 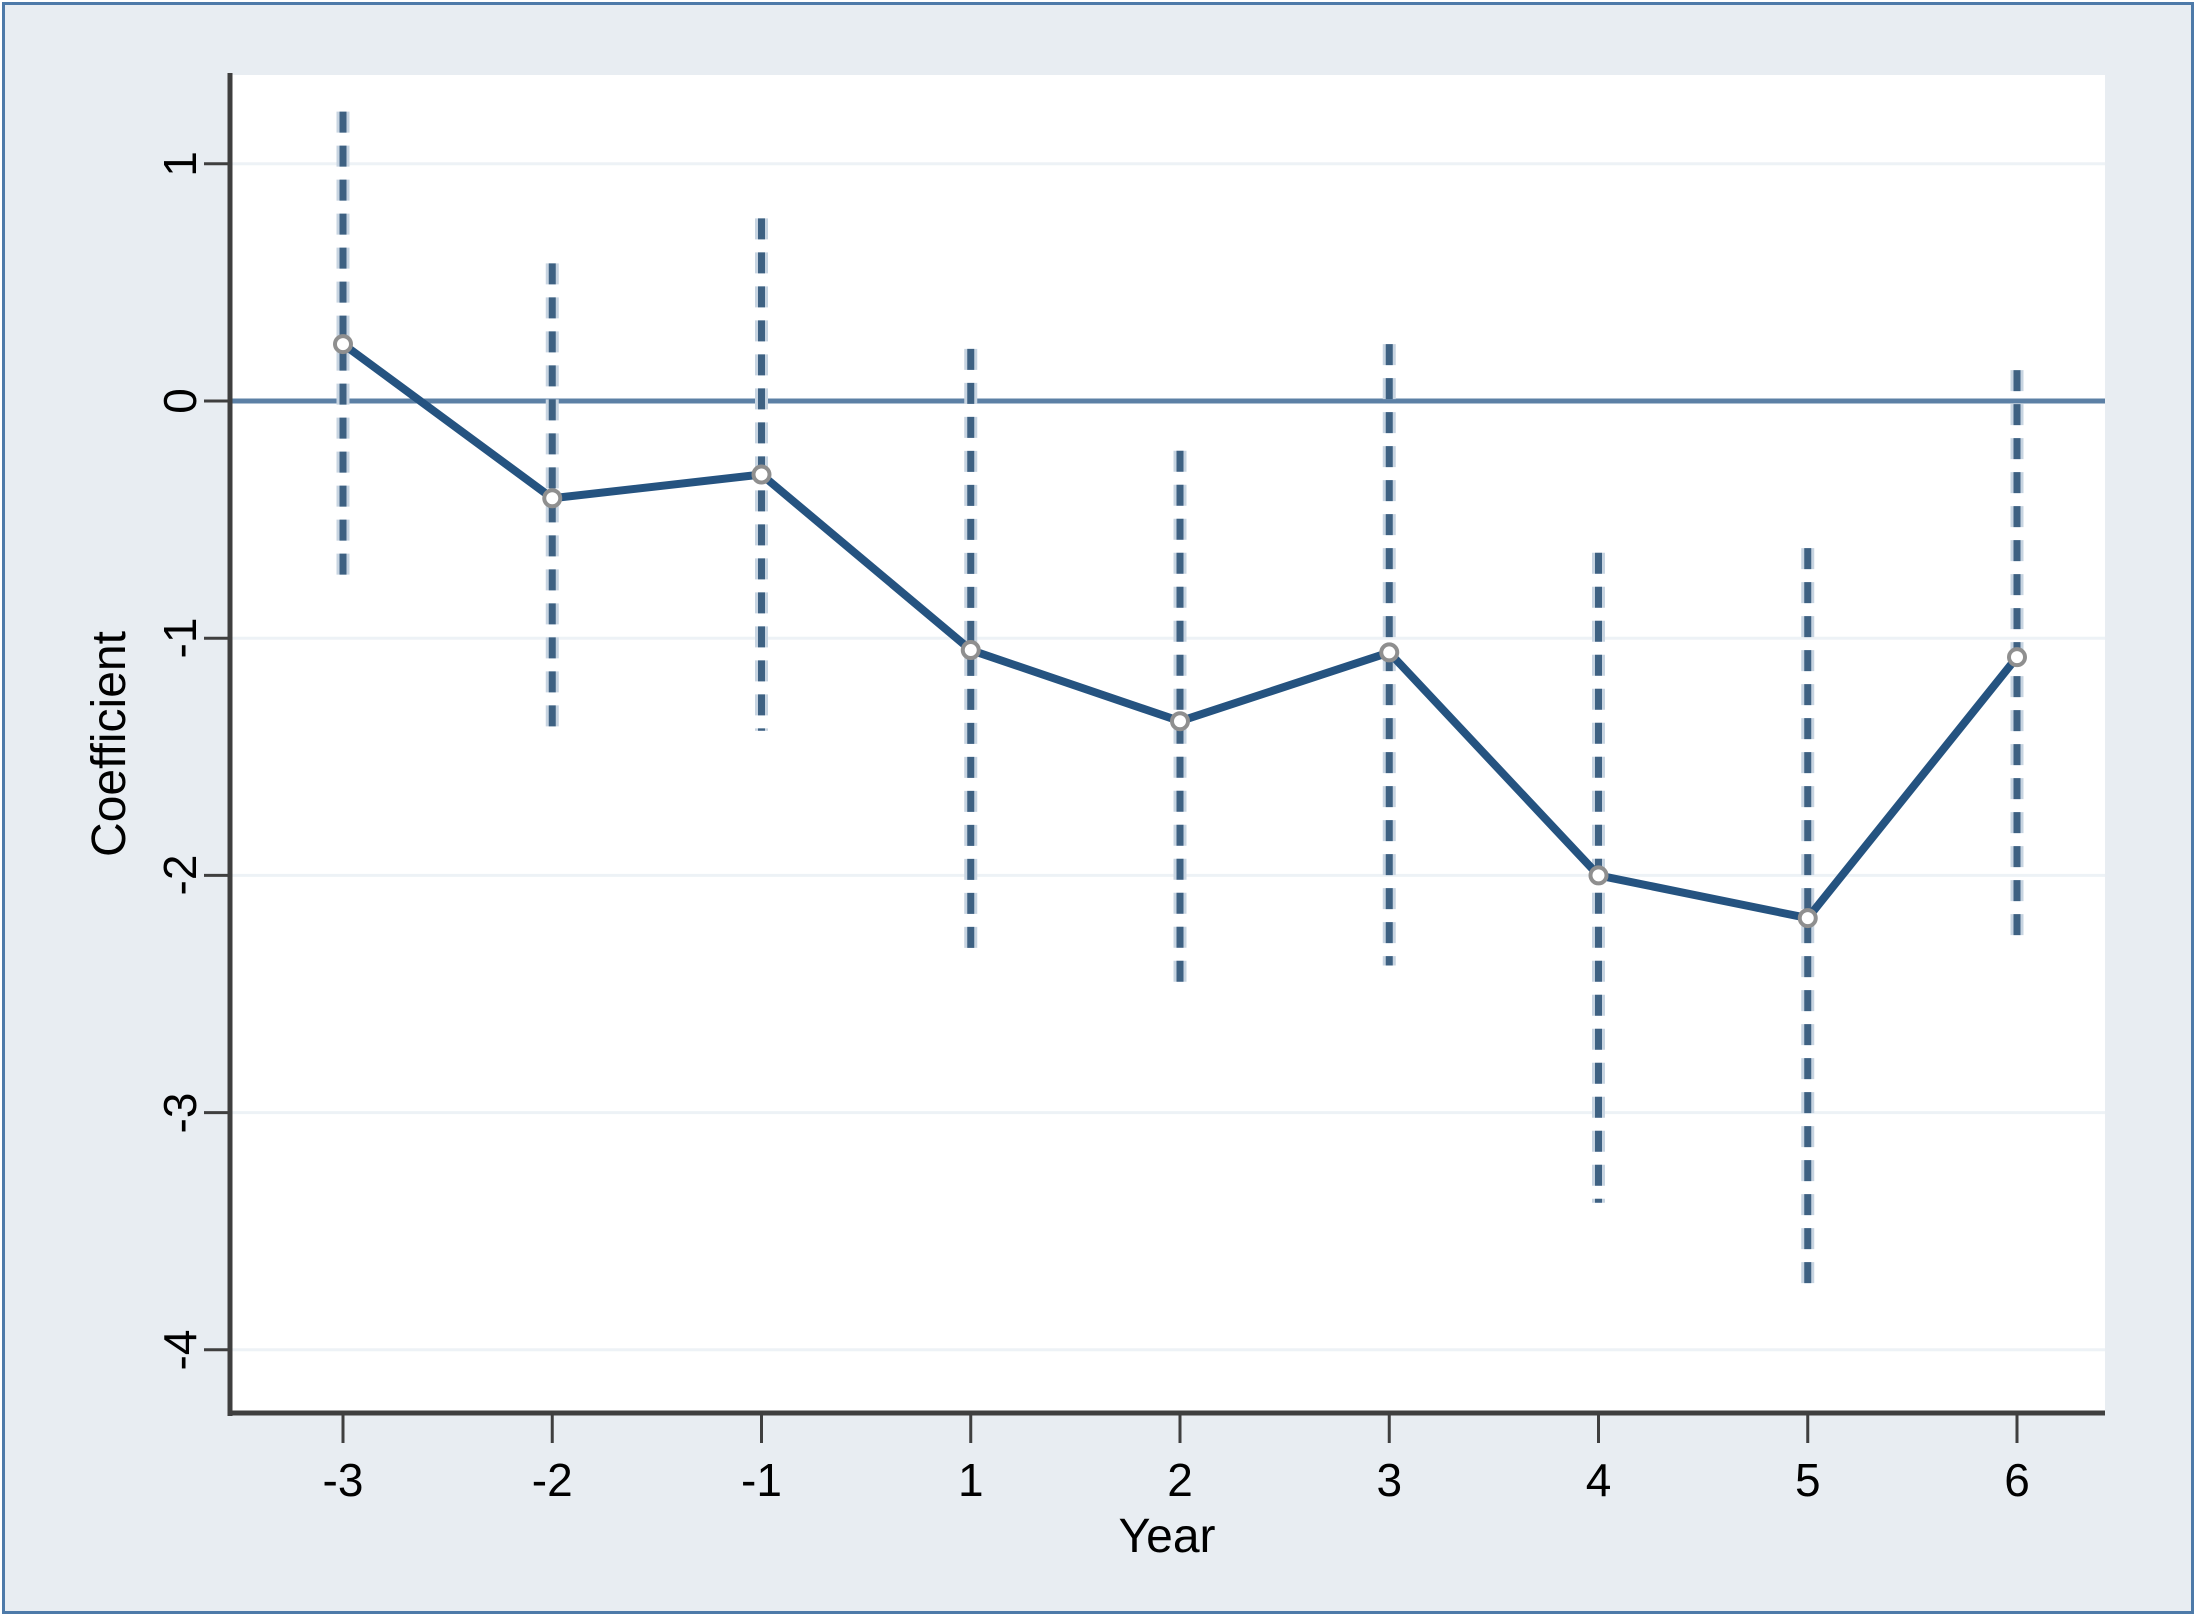 What do you see at coordinates (180, 875) in the screenshot?
I see `y-tick-label: -2` at bounding box center [180, 875].